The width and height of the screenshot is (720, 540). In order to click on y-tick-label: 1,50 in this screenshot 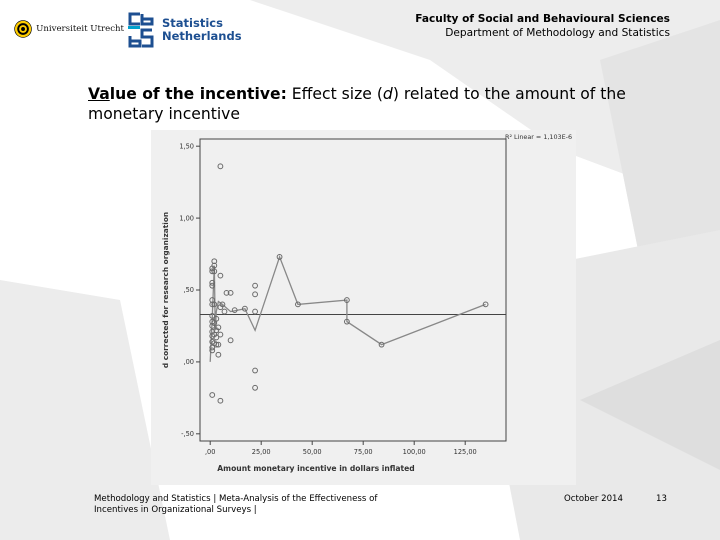, I will do `click(186, 146)`.